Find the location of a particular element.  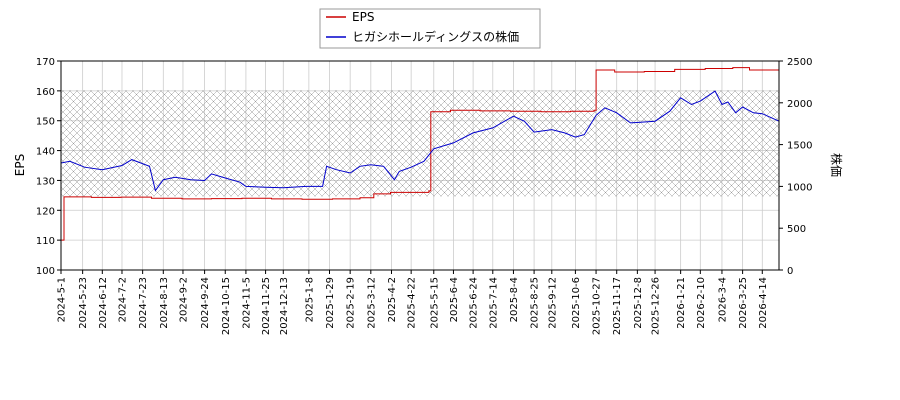

x-tick-label: 2026-3-25 is located at coordinates (743, 303).